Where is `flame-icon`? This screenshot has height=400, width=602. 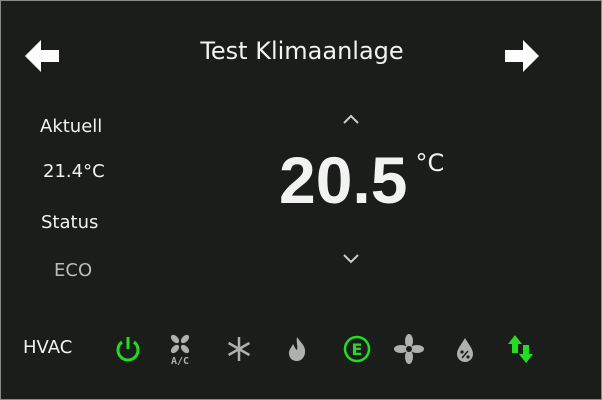 flame-icon is located at coordinates (297, 349).